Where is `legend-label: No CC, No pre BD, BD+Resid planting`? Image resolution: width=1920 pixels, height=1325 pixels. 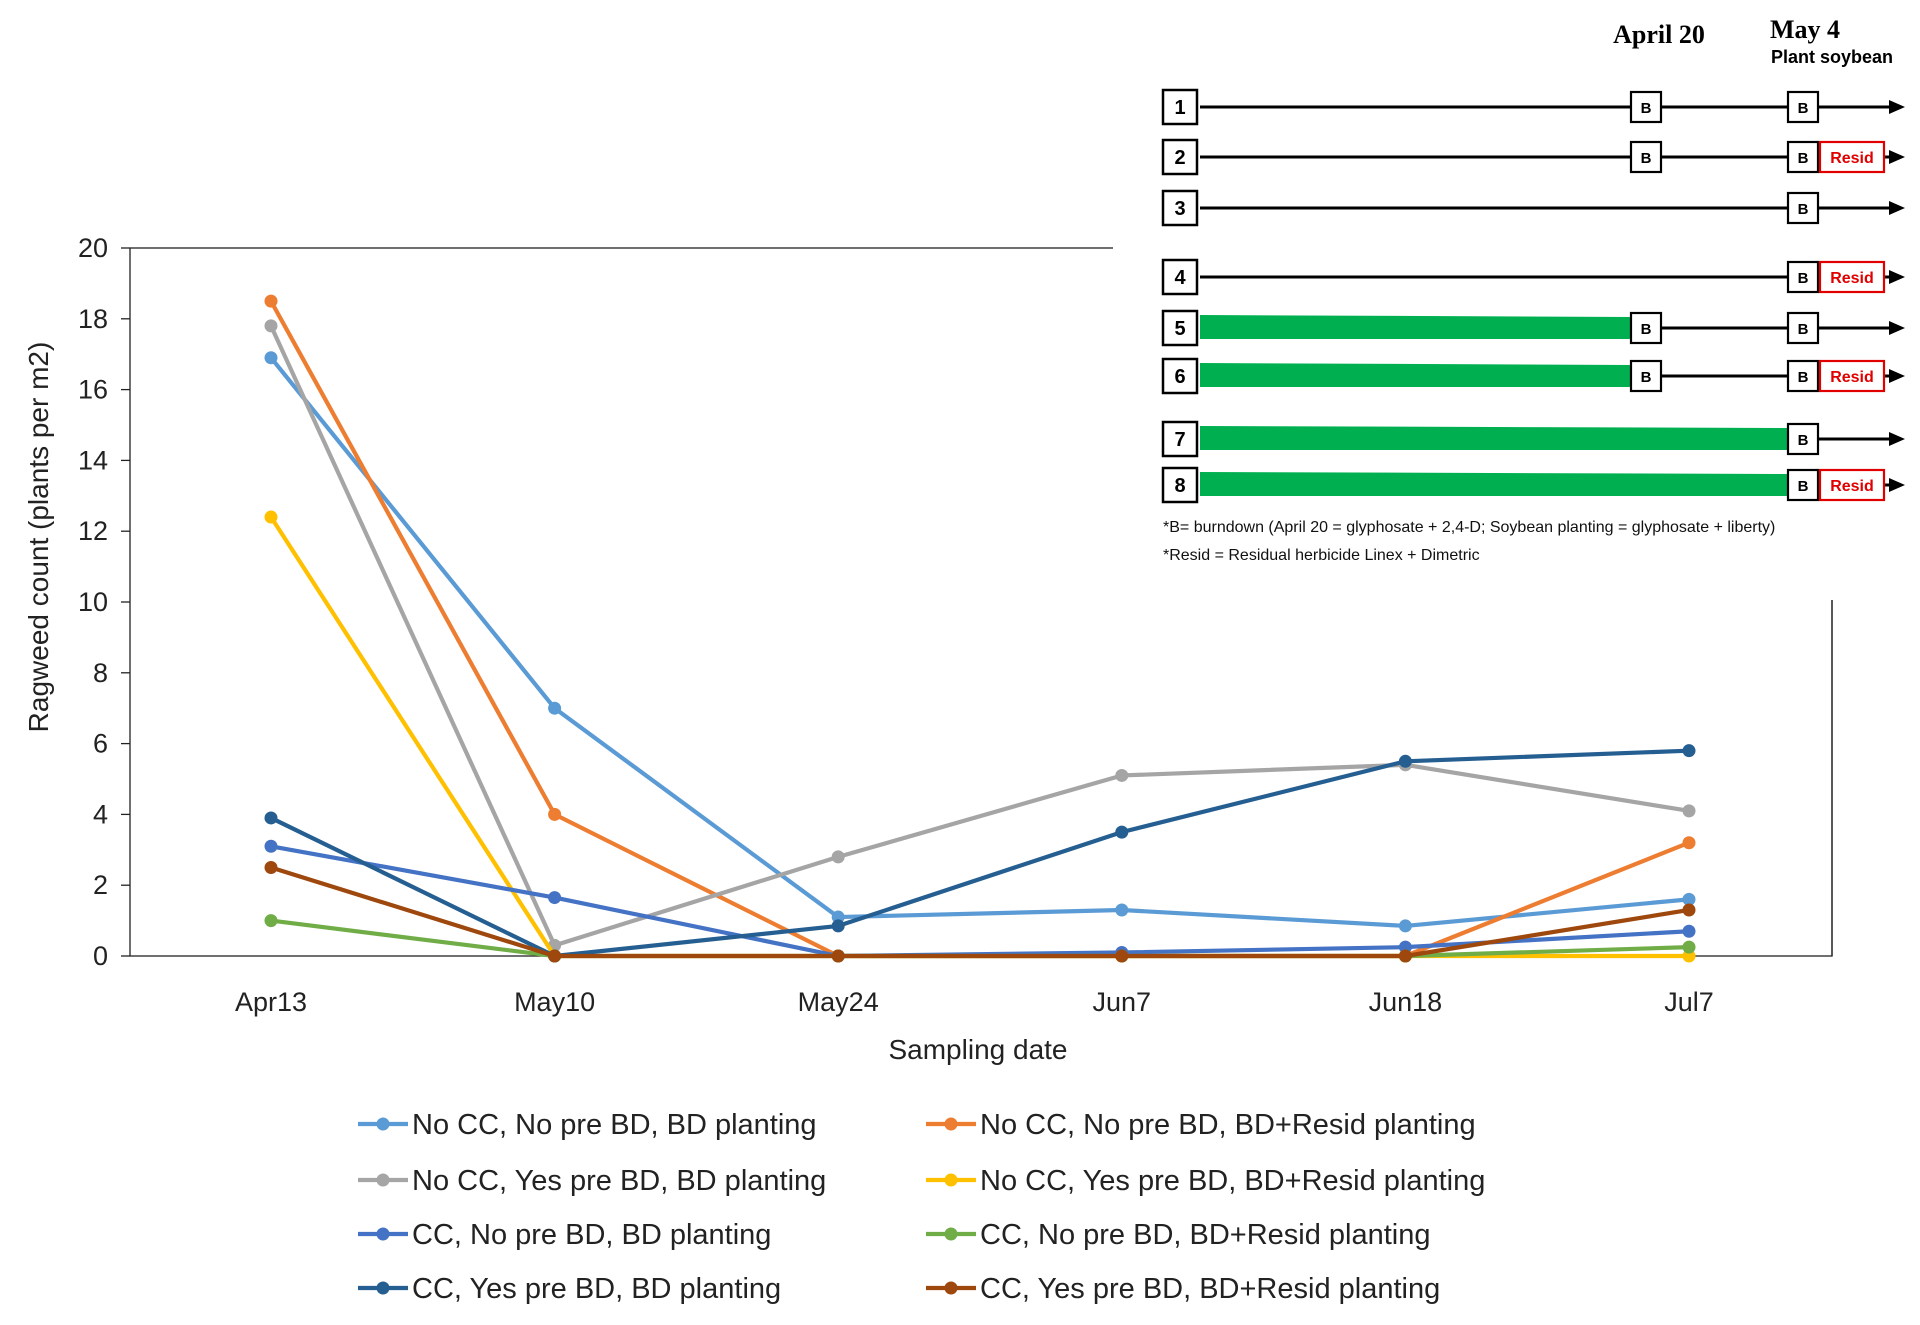 legend-label: No CC, No pre BD, BD+Resid planting is located at coordinates (1228, 1125).